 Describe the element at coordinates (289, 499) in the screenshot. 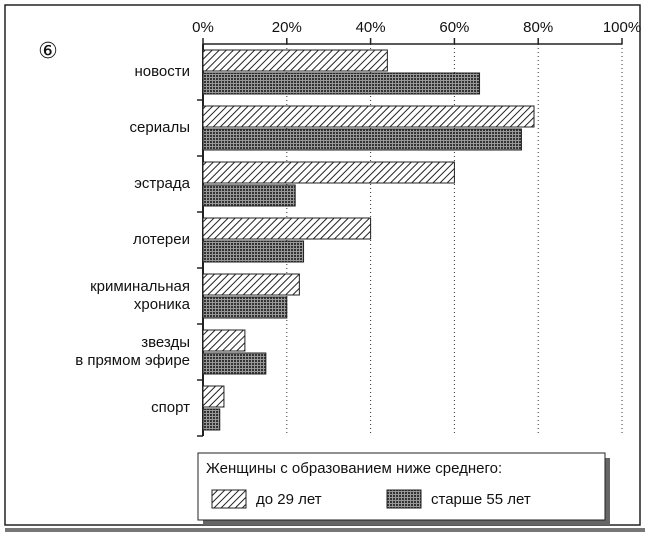

I see `legend-label: до 29 лет` at that location.